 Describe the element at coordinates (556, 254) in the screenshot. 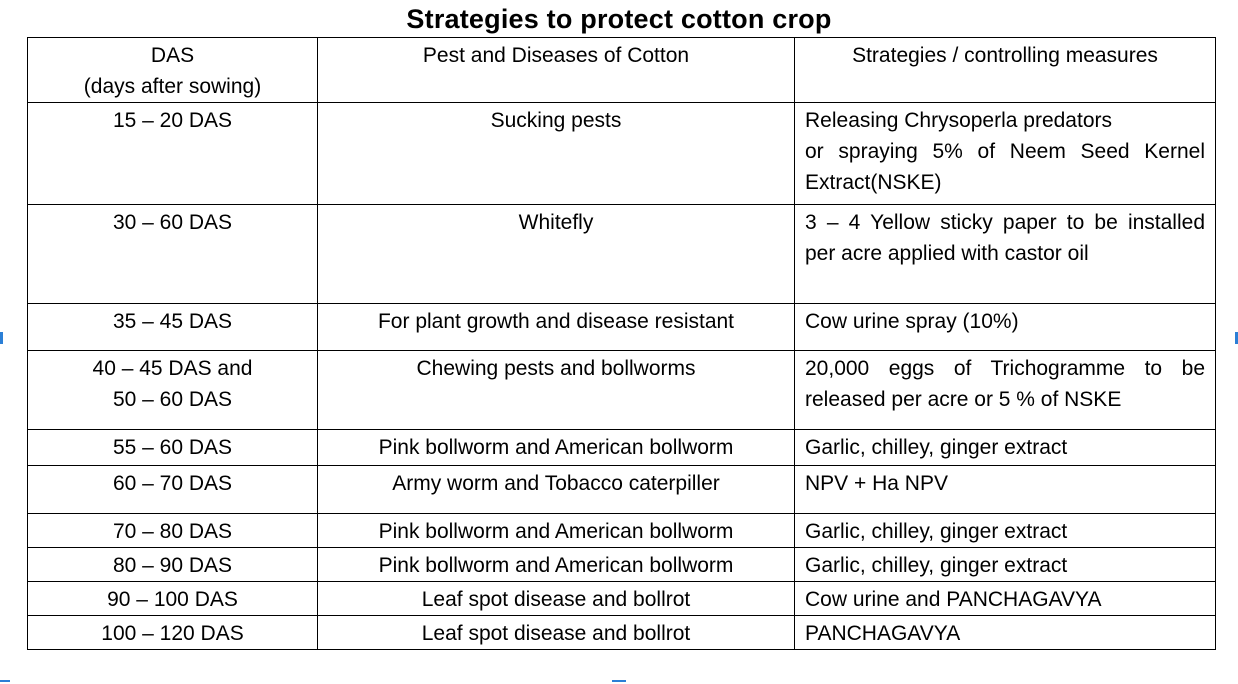

I see `pest-cell: Whitefly` at that location.